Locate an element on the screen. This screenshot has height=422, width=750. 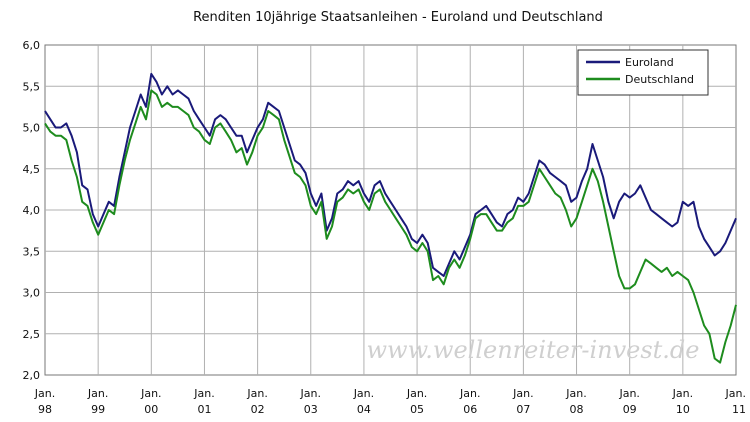
x-tick-year: 08 is located at coordinates (577, 409).